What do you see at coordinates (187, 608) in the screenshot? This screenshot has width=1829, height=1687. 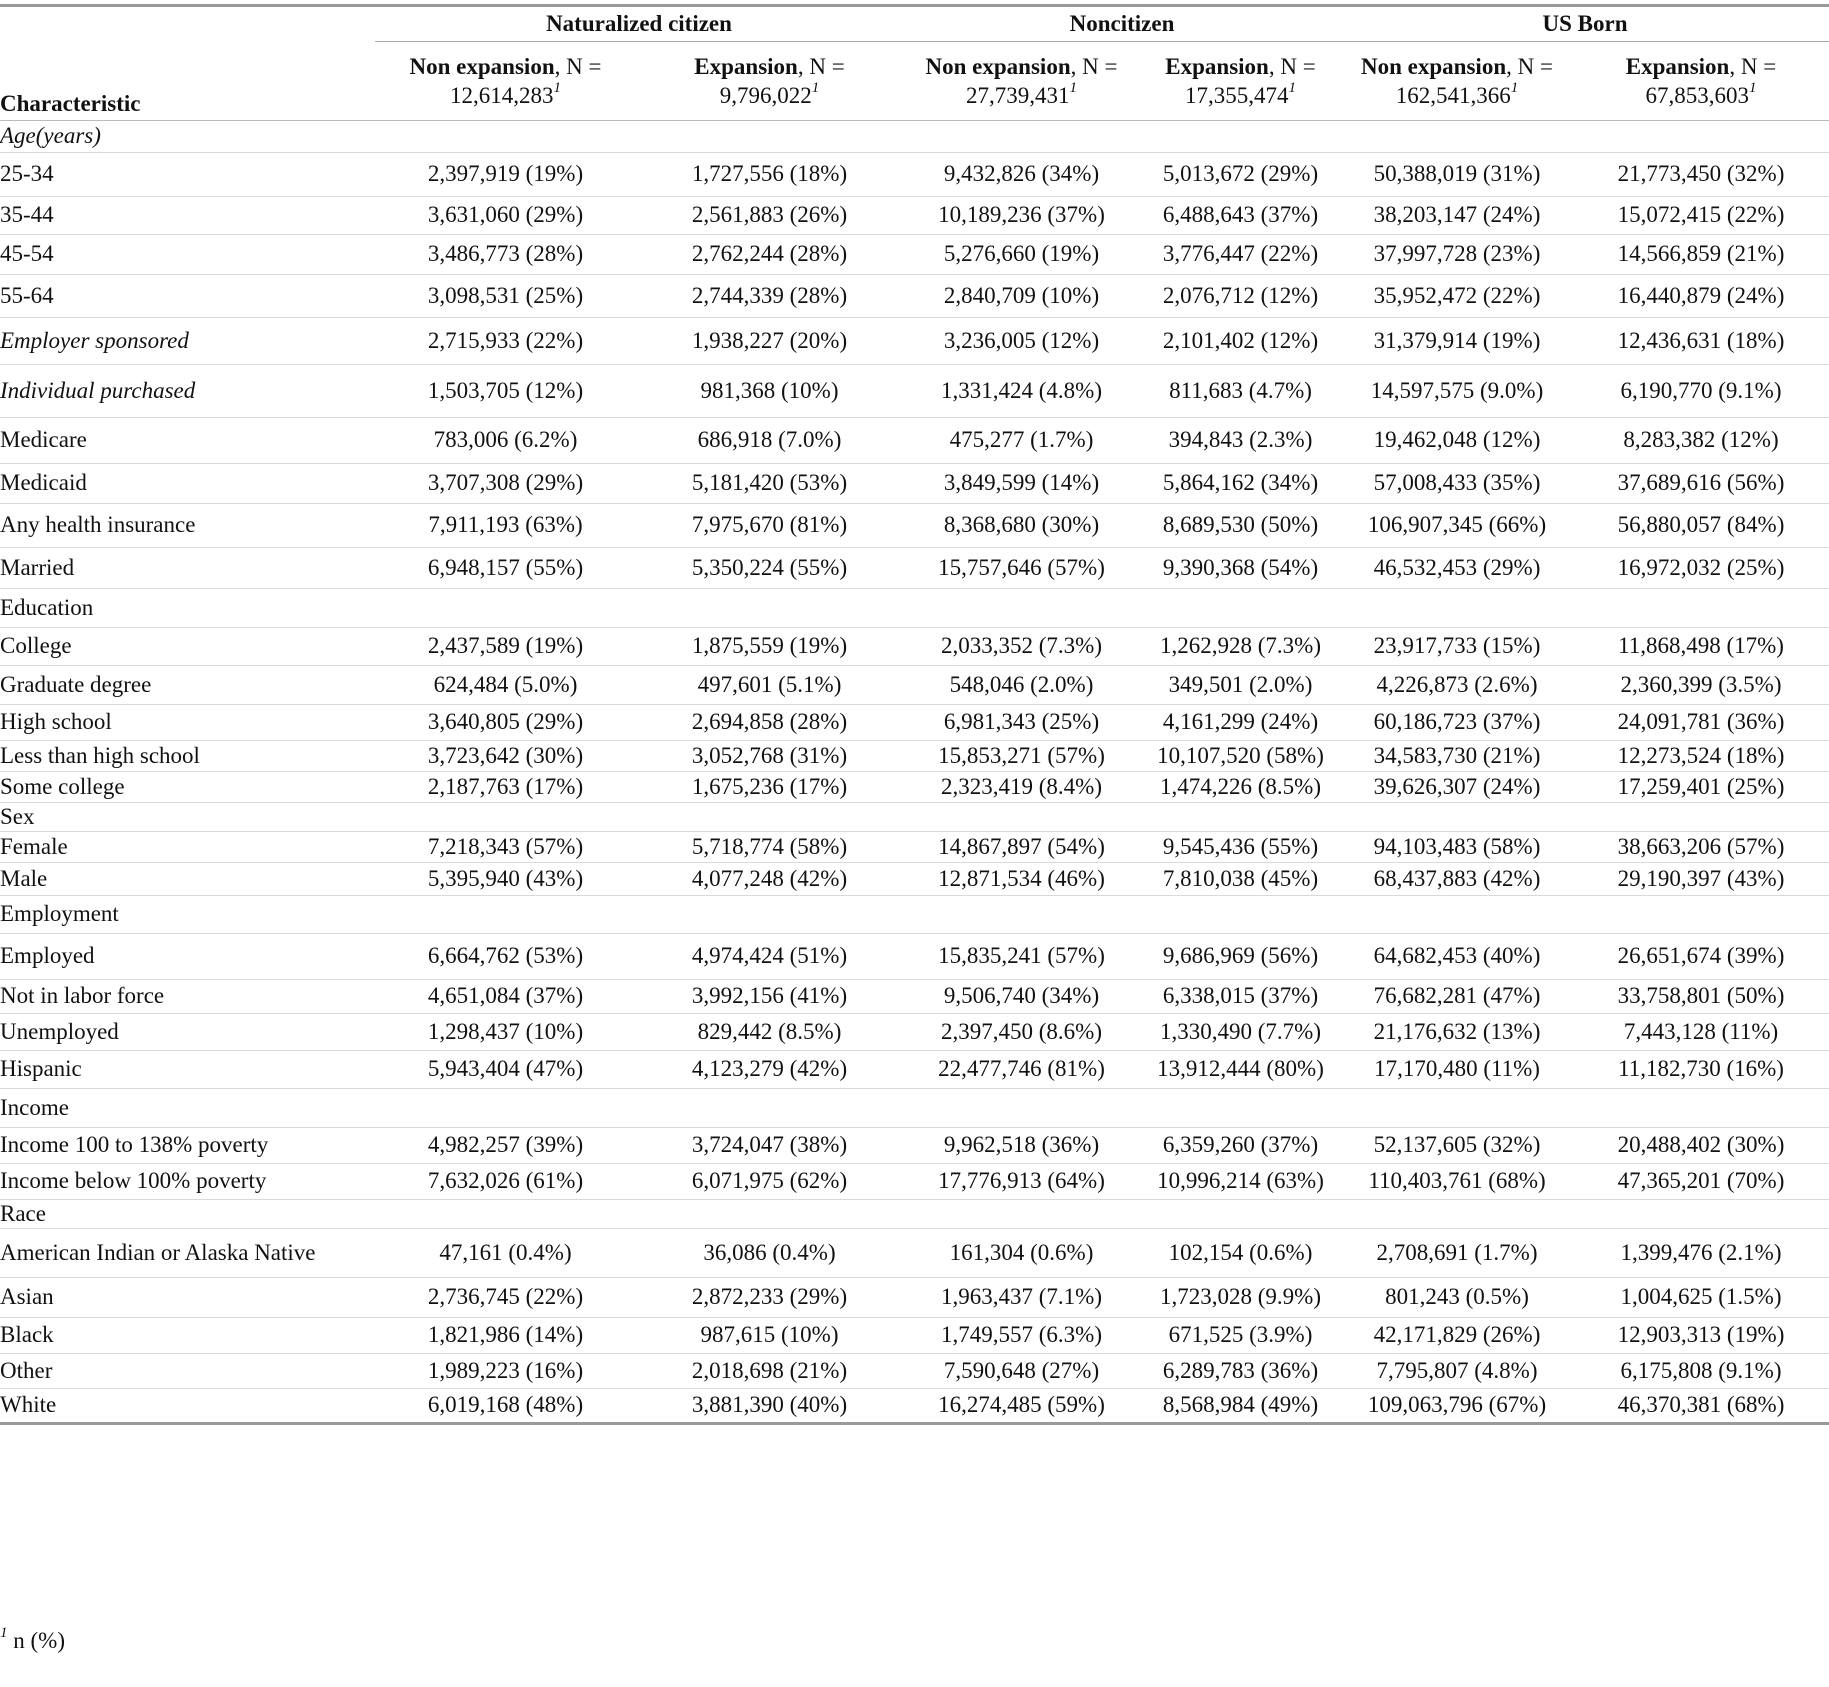 I see `row-label: Education` at bounding box center [187, 608].